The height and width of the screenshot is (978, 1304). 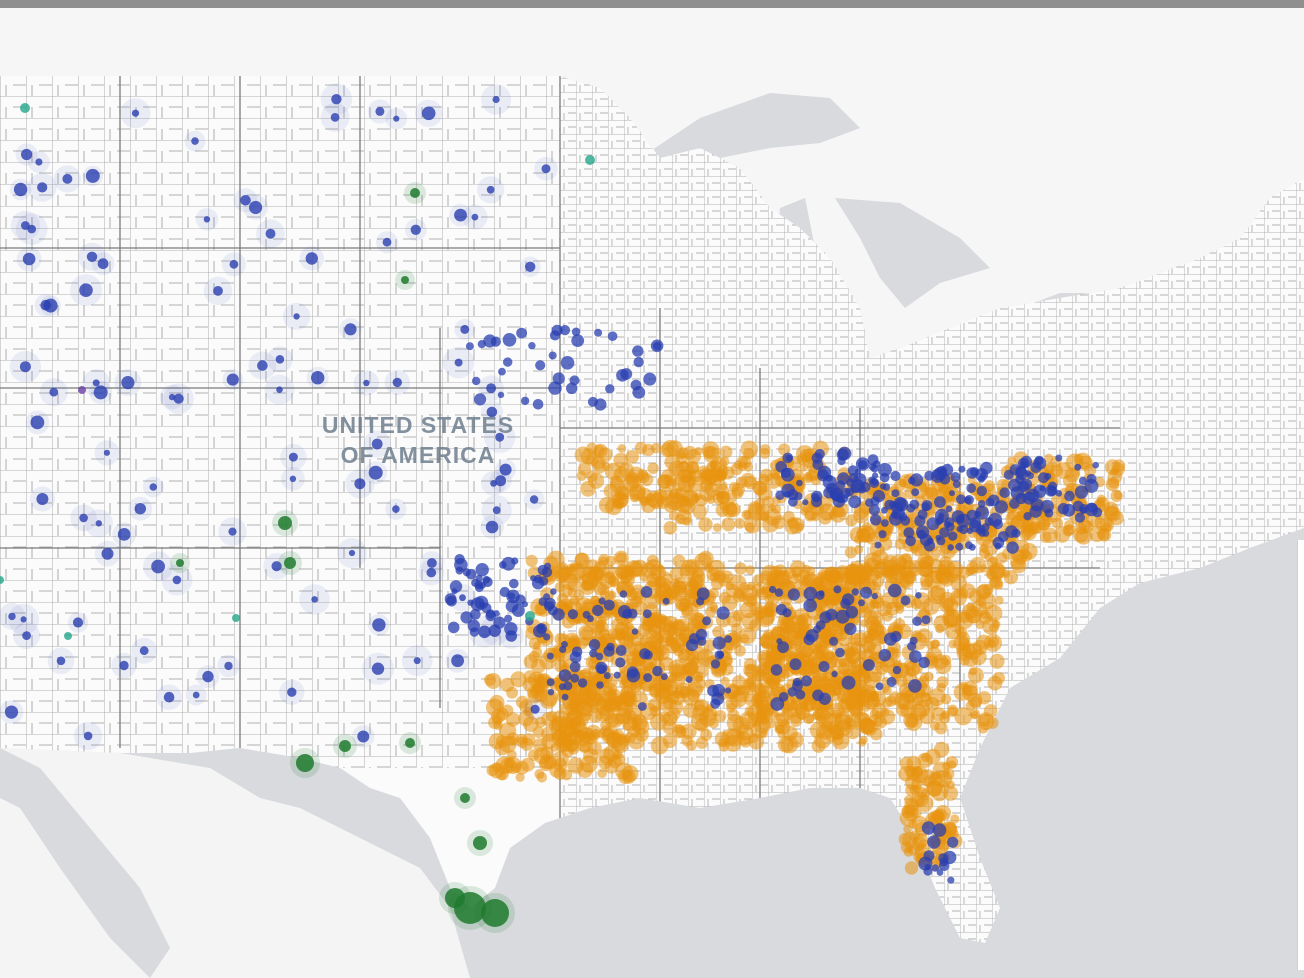 I want to click on side-panel-edge, so click(x=1300, y=755).